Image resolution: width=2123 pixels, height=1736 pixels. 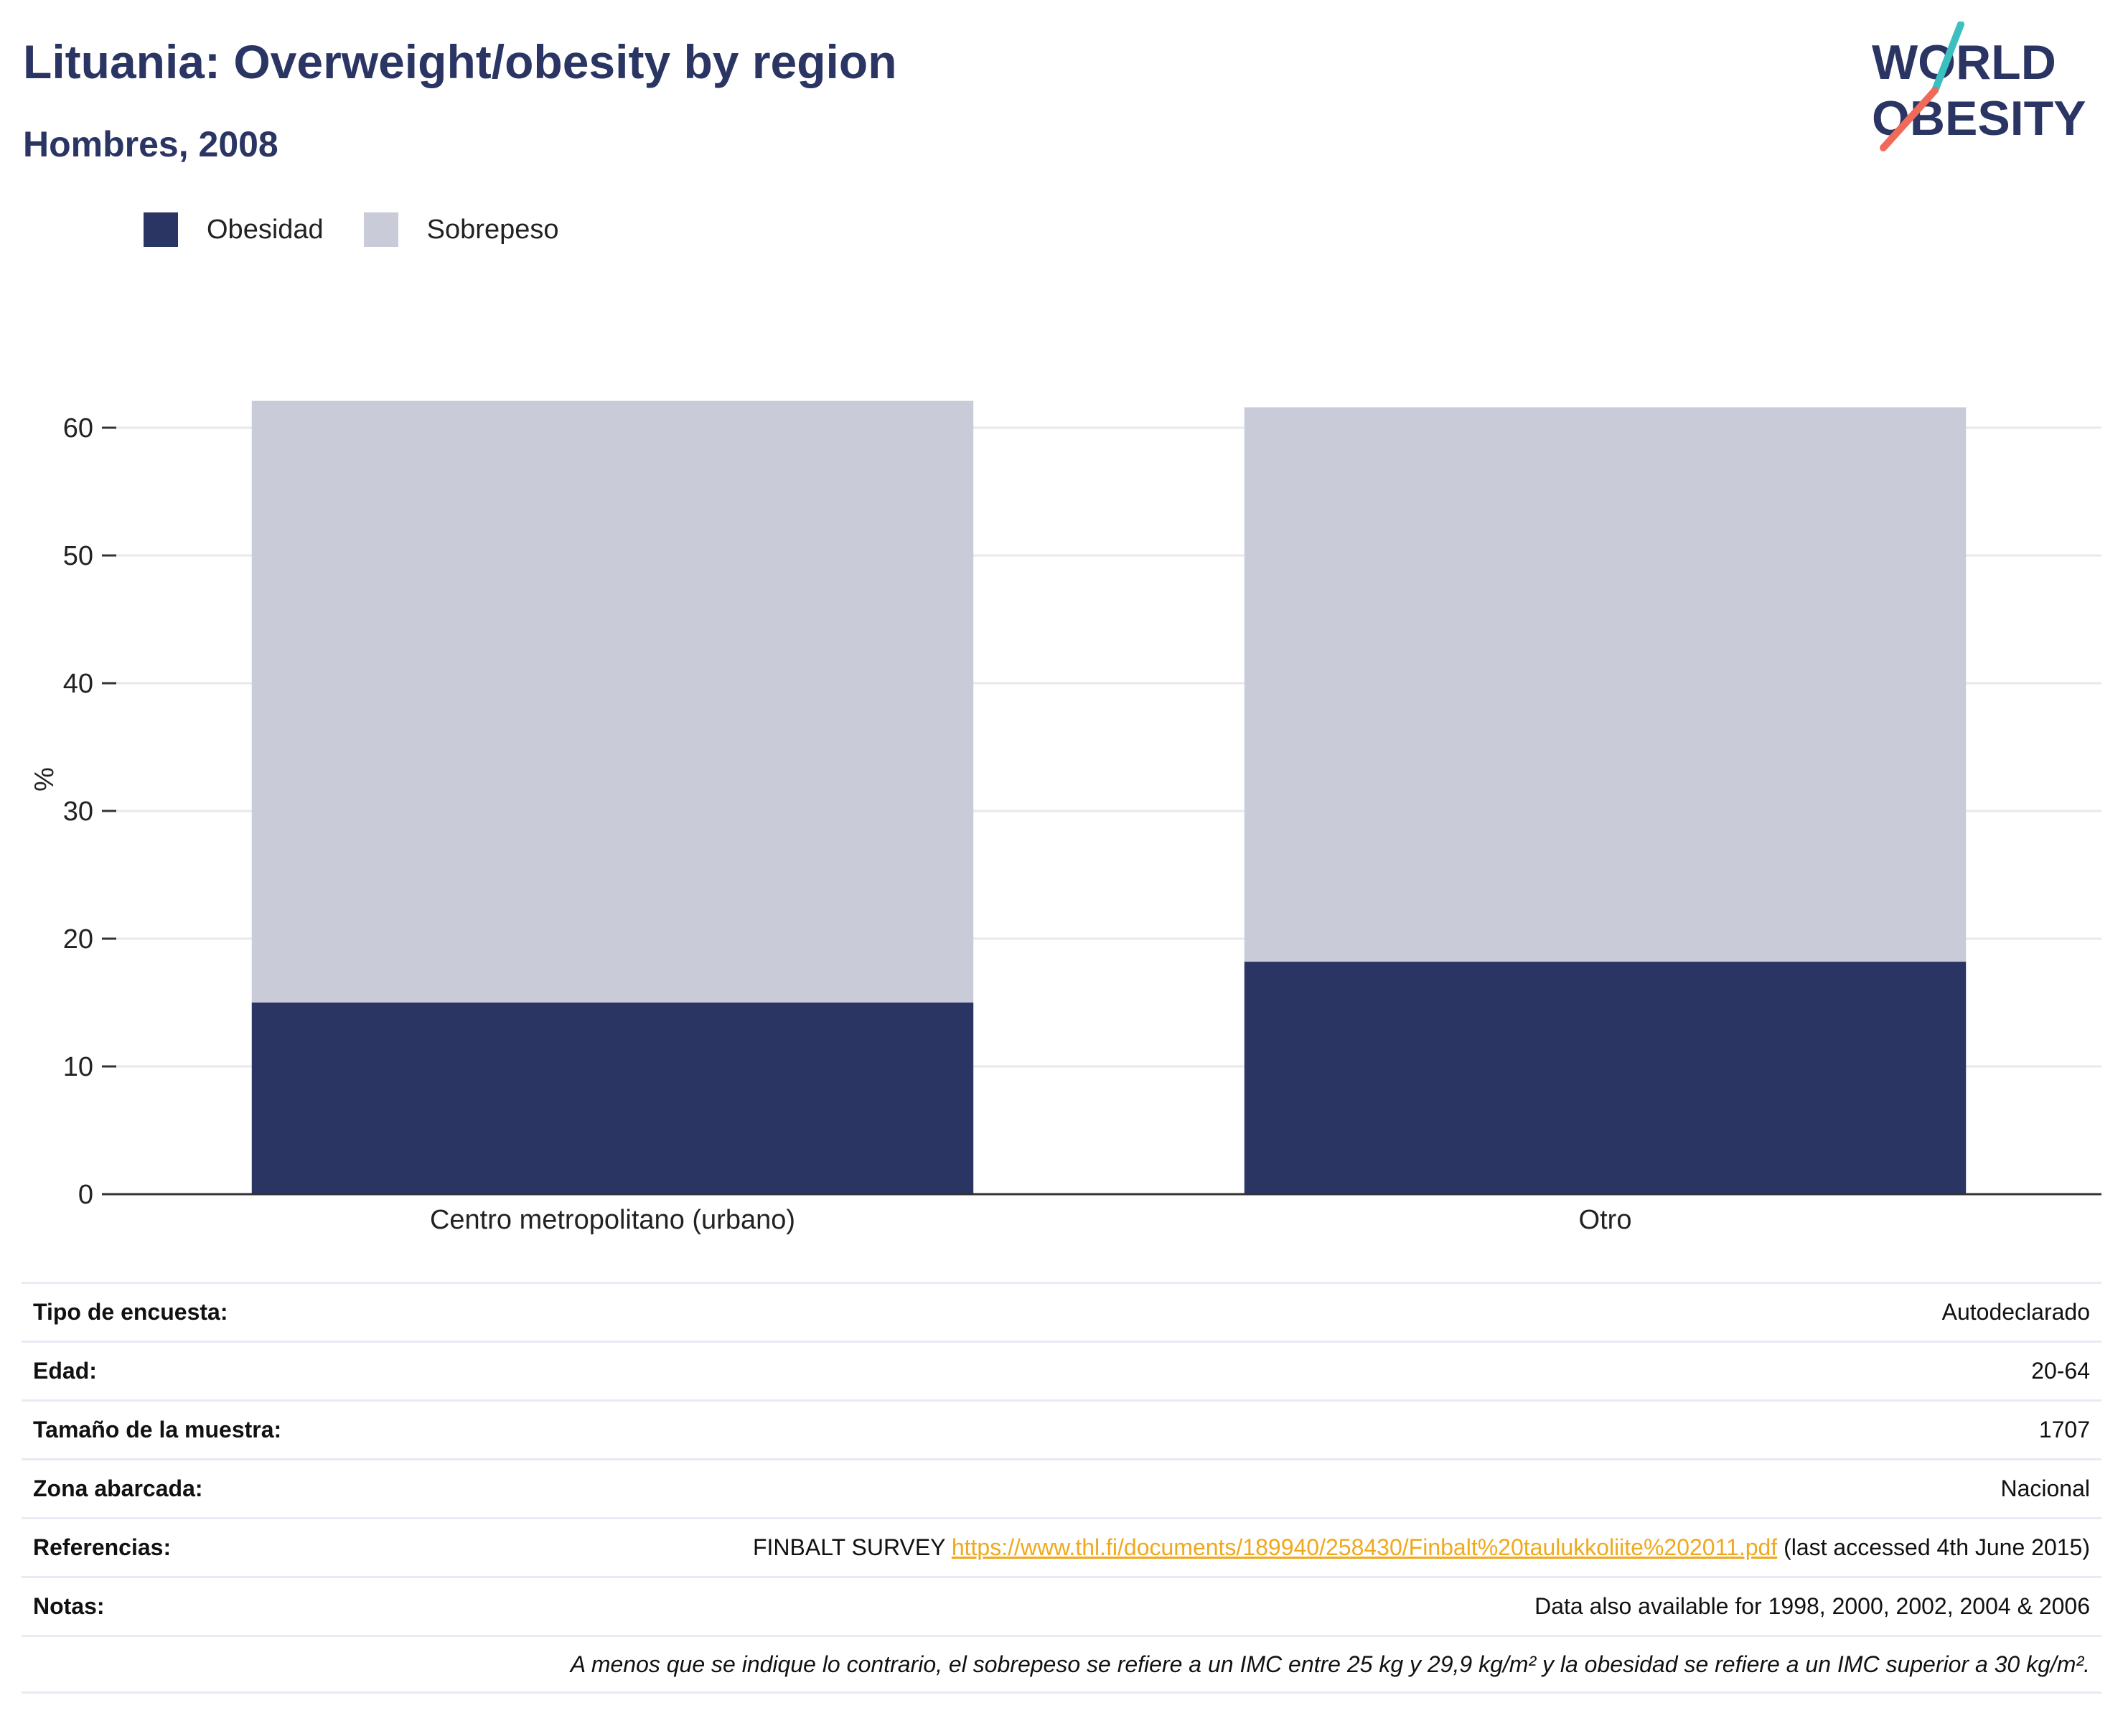 What do you see at coordinates (852, 1547) in the screenshot?
I see `reference-prefix: FINBALT SURVEY` at bounding box center [852, 1547].